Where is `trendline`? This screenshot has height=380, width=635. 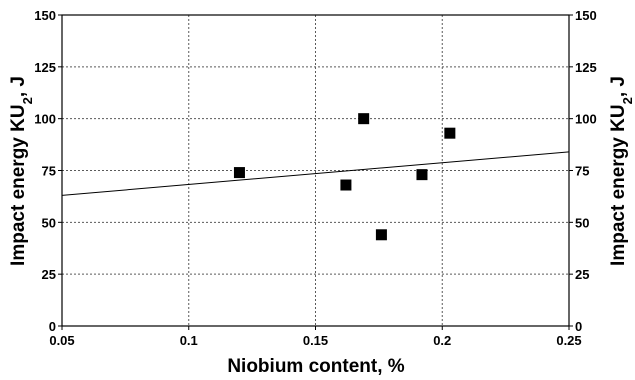
trendline is located at coordinates (315, 173).